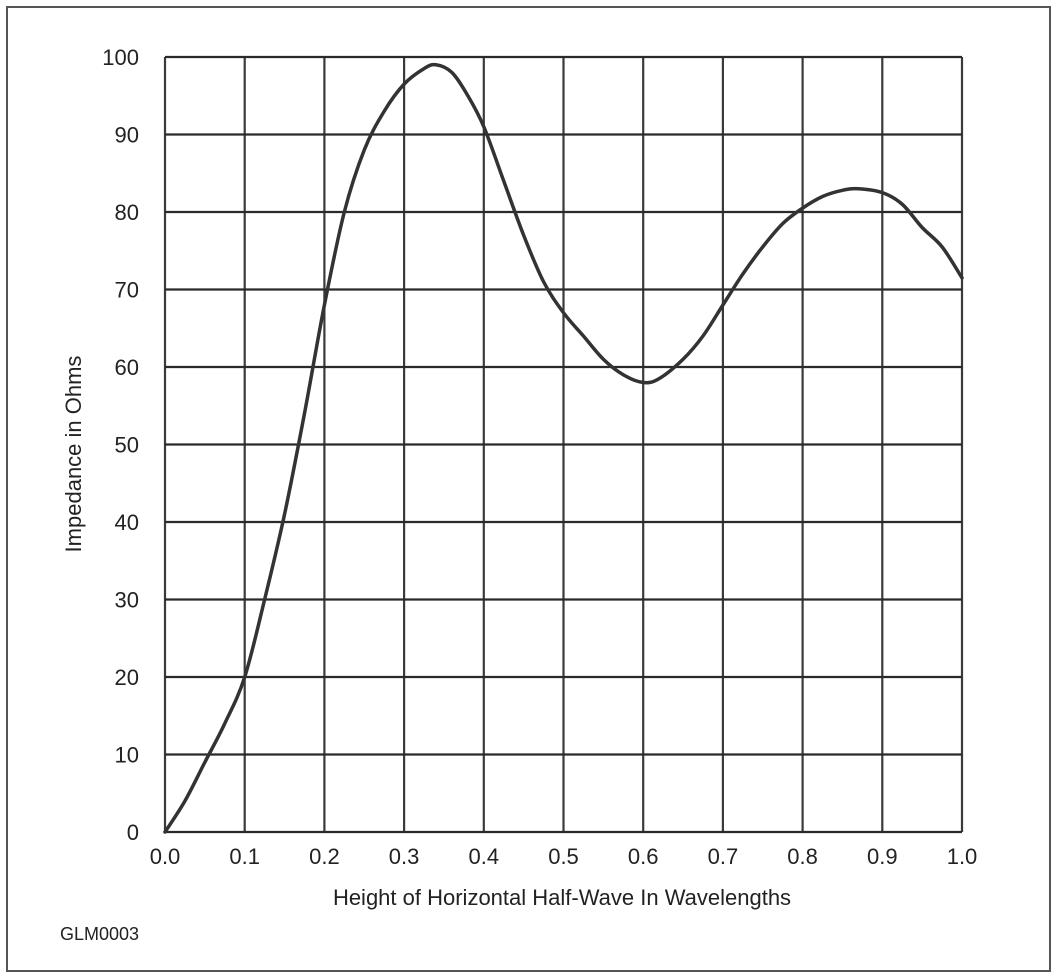  I want to click on figure-code: GLM0003, so click(99, 934).